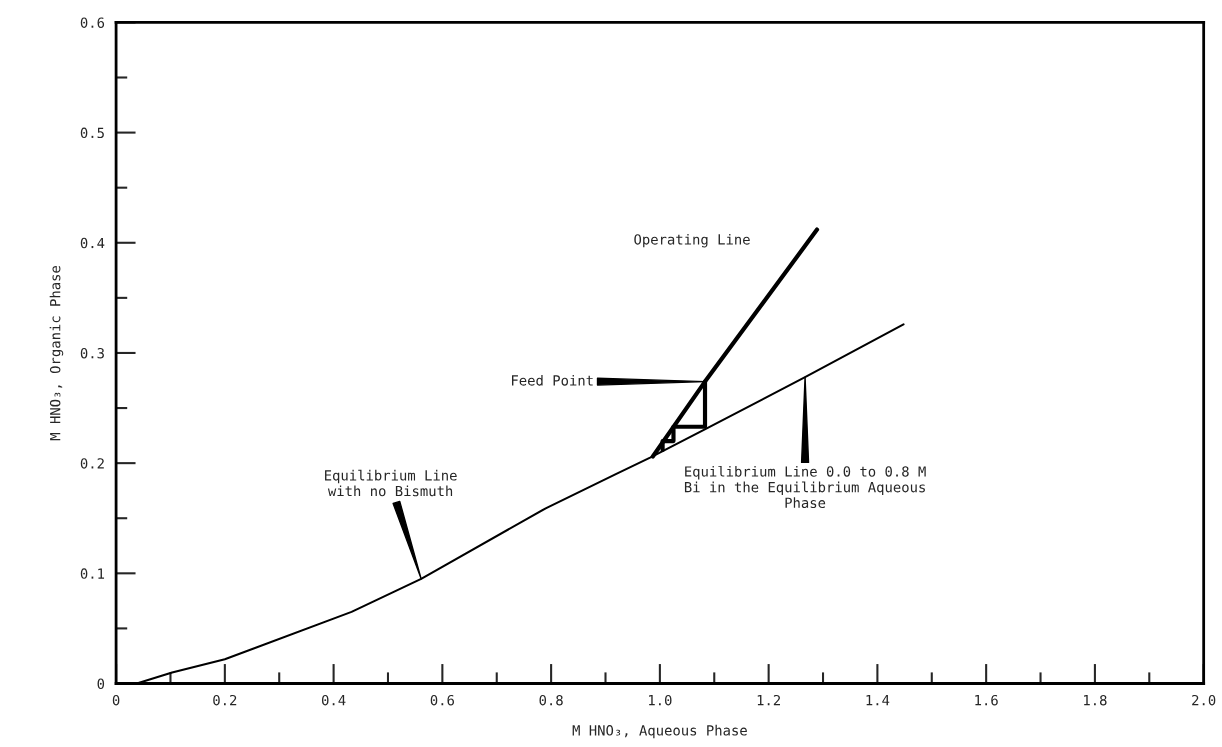 The height and width of the screenshot is (747, 1222). I want to click on y-axis-title: M HNO₃, Organic Phase, so click(56, 353).